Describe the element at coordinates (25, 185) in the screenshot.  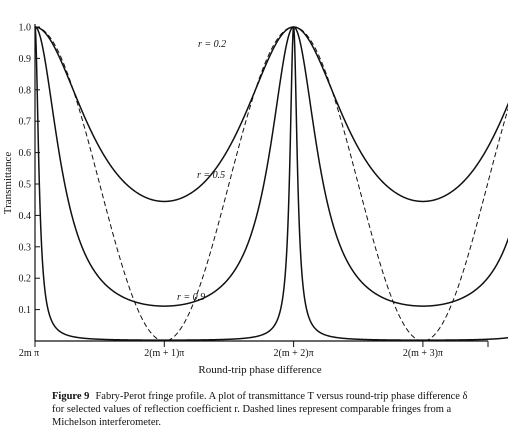
I see `y-tick-label: 0.5` at that location.